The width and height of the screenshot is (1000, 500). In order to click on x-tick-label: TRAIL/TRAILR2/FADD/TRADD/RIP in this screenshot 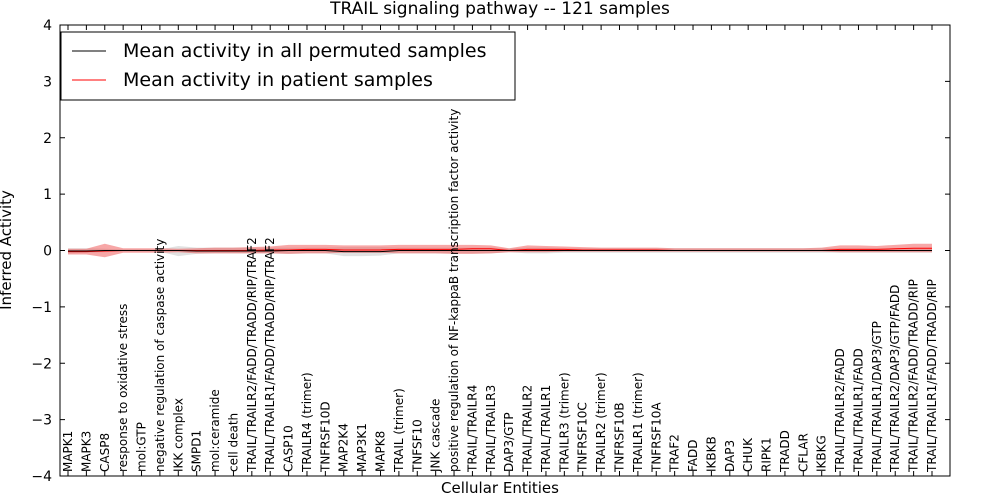, I will do `click(914, 376)`.